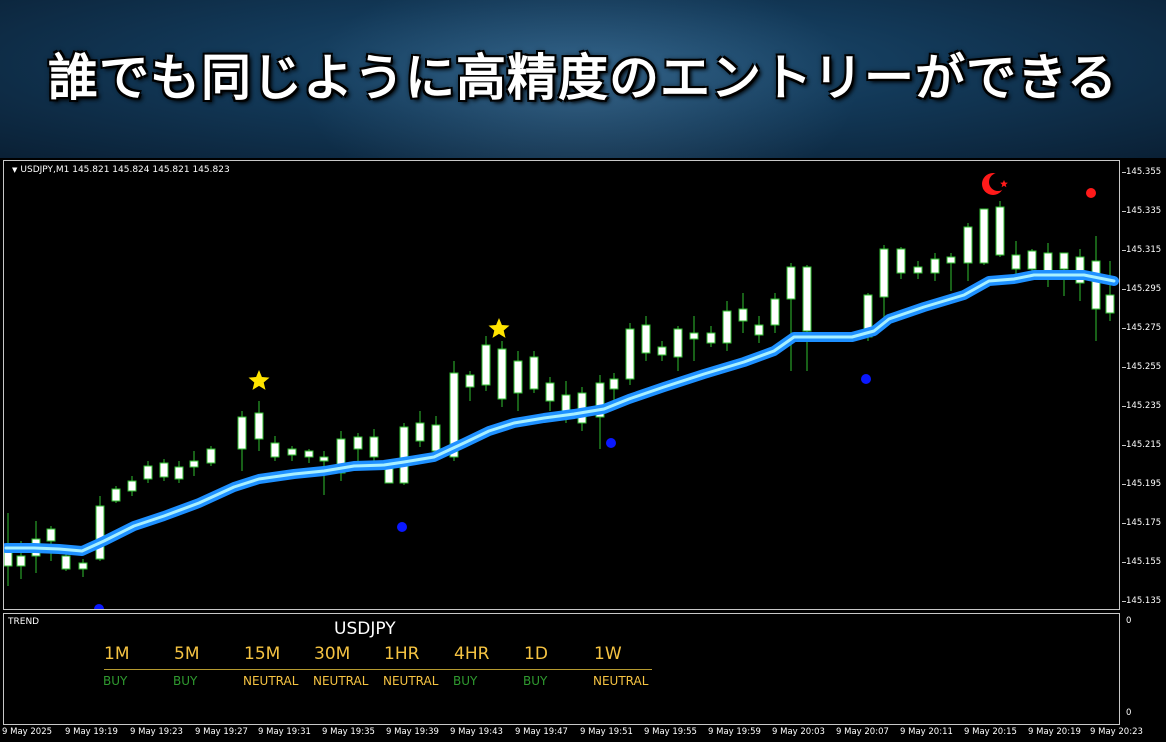 This screenshot has height=742, width=1166. What do you see at coordinates (284, 732) in the screenshot?
I see `time-tick-label: 9 May 19:31` at bounding box center [284, 732].